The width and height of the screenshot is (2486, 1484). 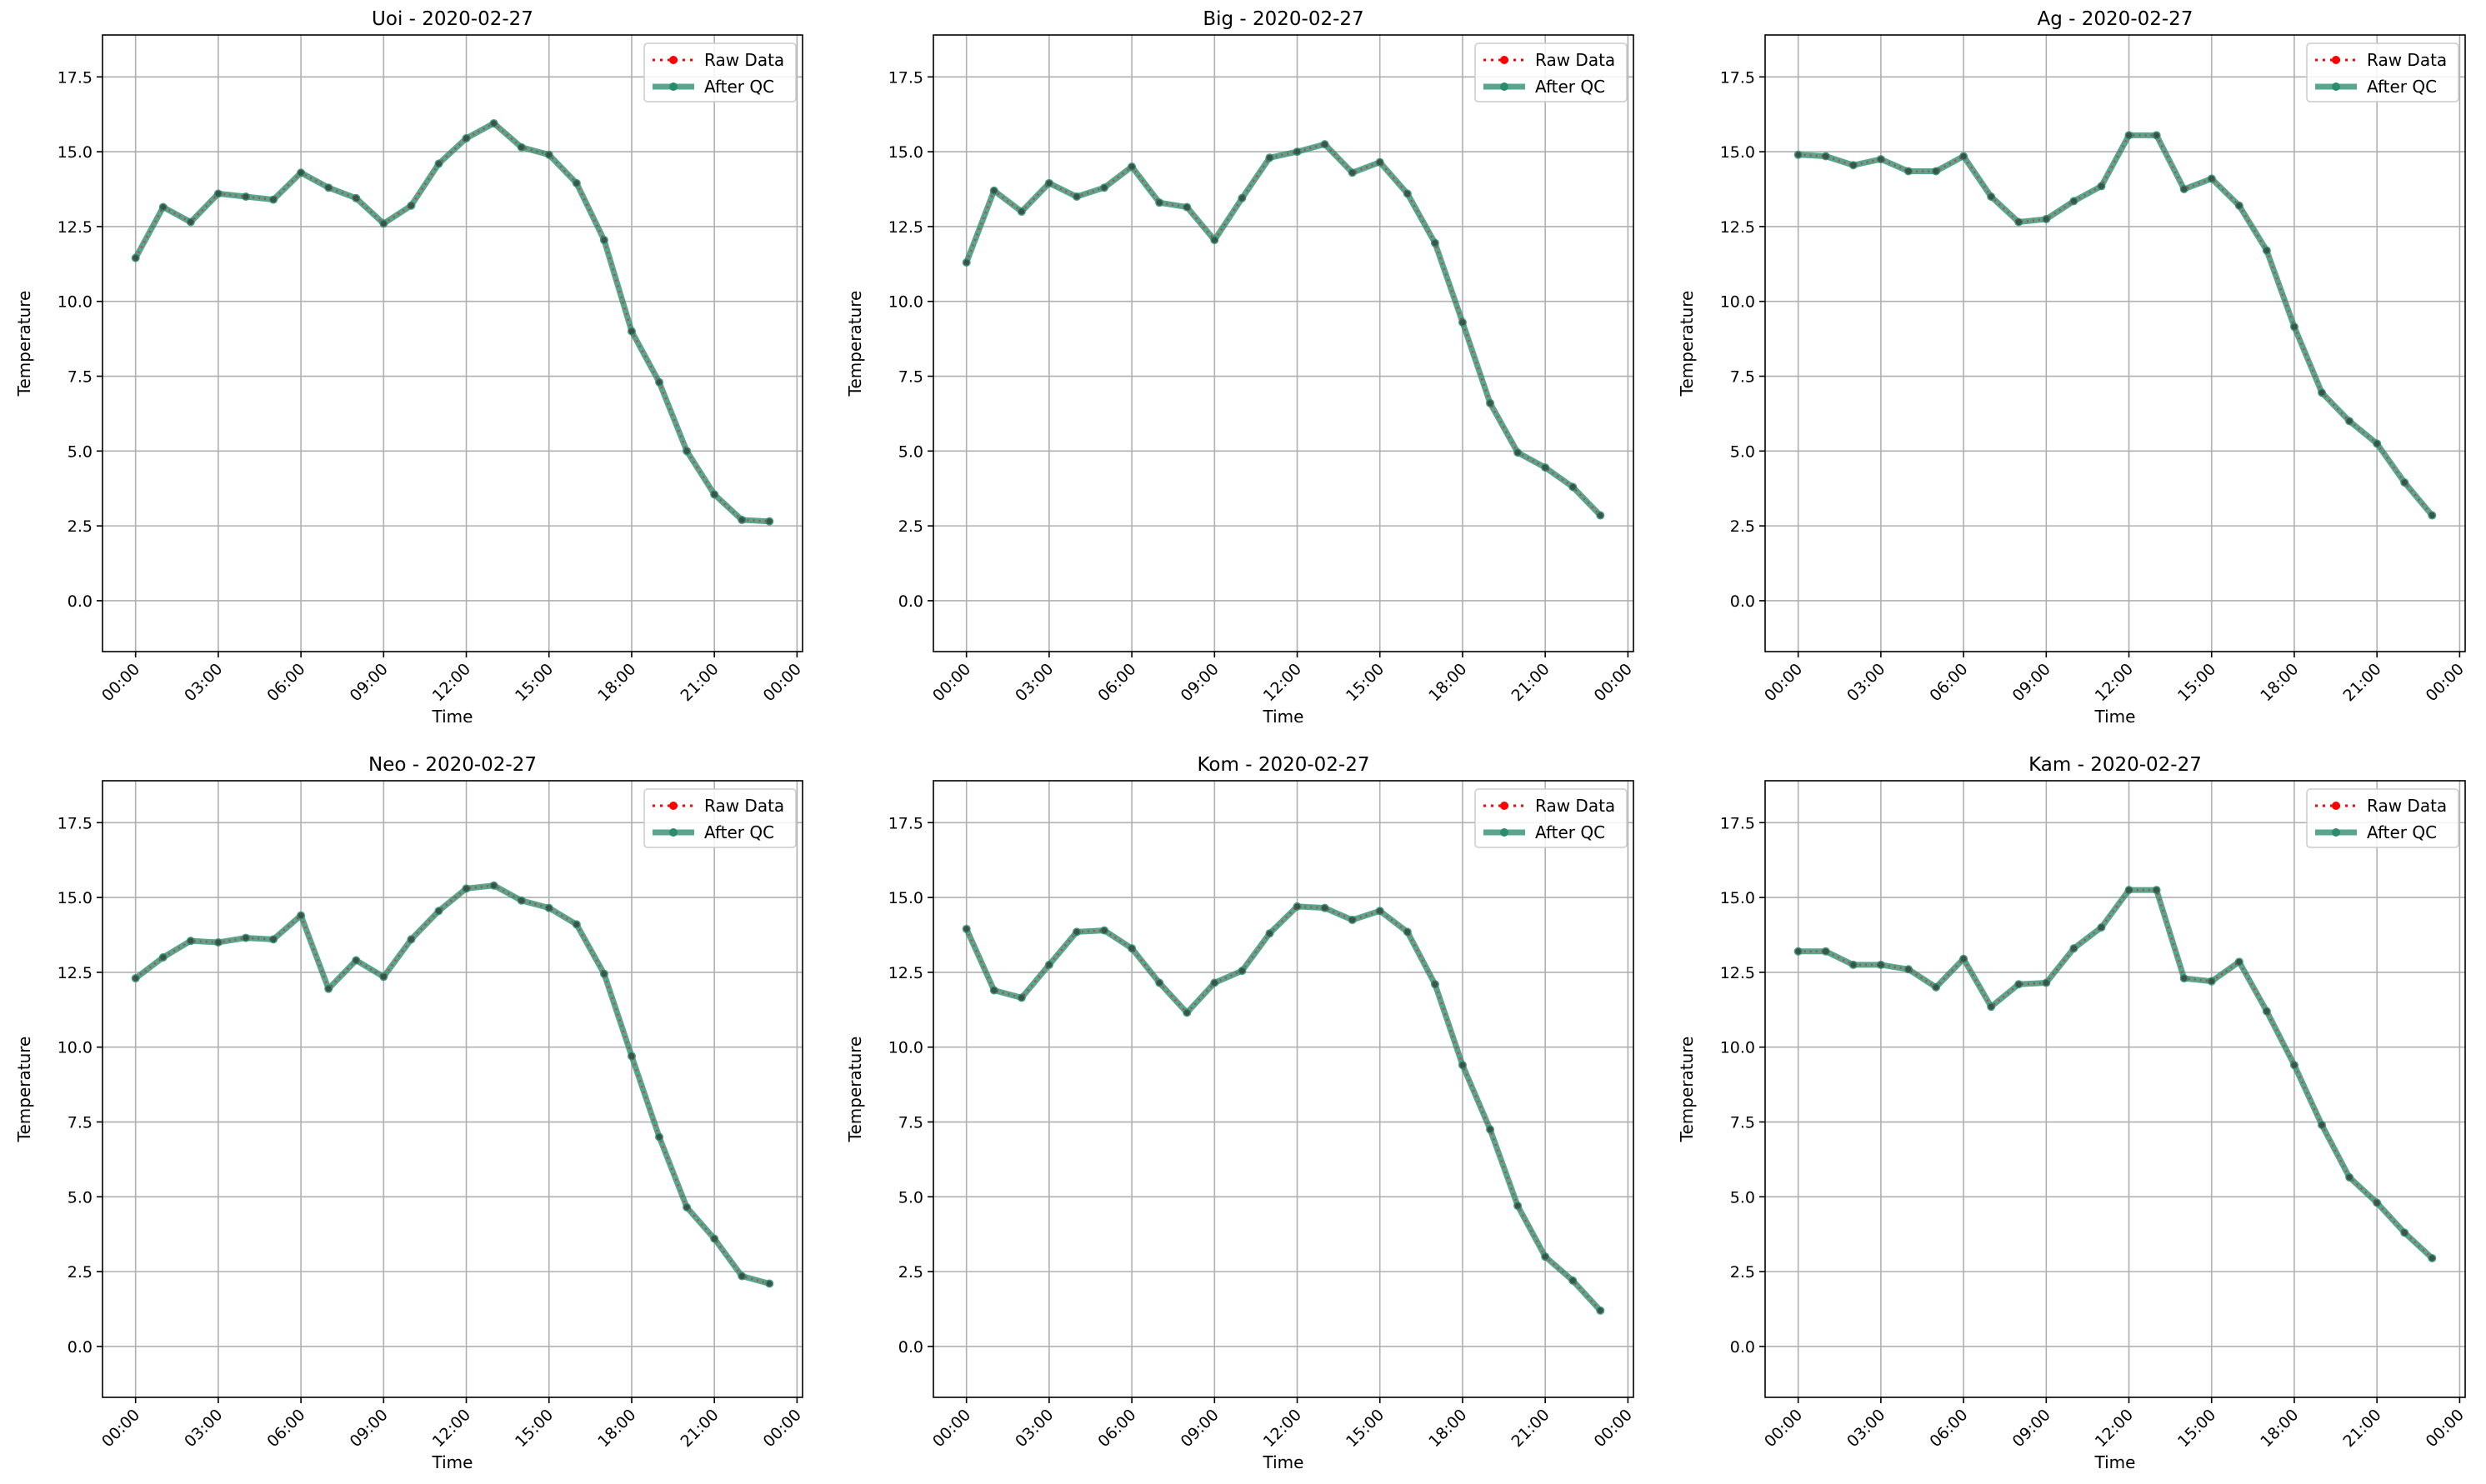 What do you see at coordinates (2402, 832) in the screenshot?
I see `legend-label: After QC` at bounding box center [2402, 832].